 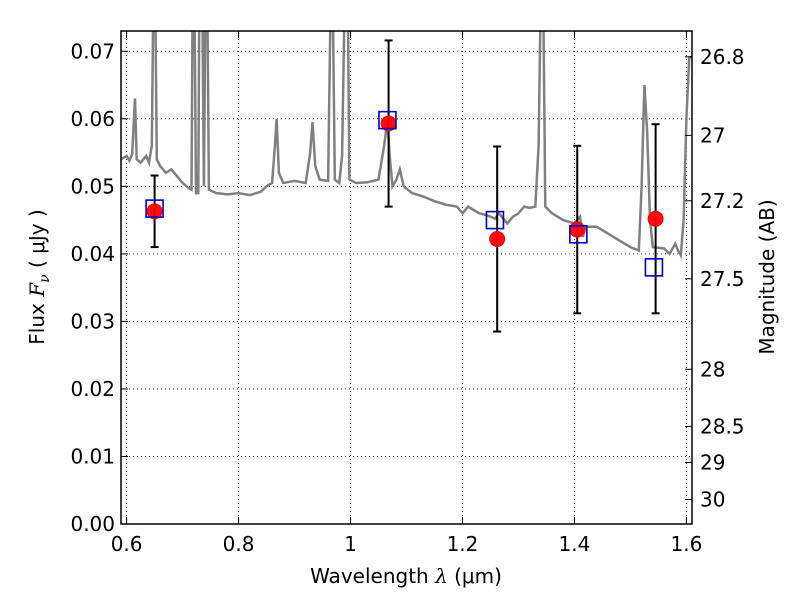 I want to click on magnitude-tick-label: 30, so click(x=712, y=499).